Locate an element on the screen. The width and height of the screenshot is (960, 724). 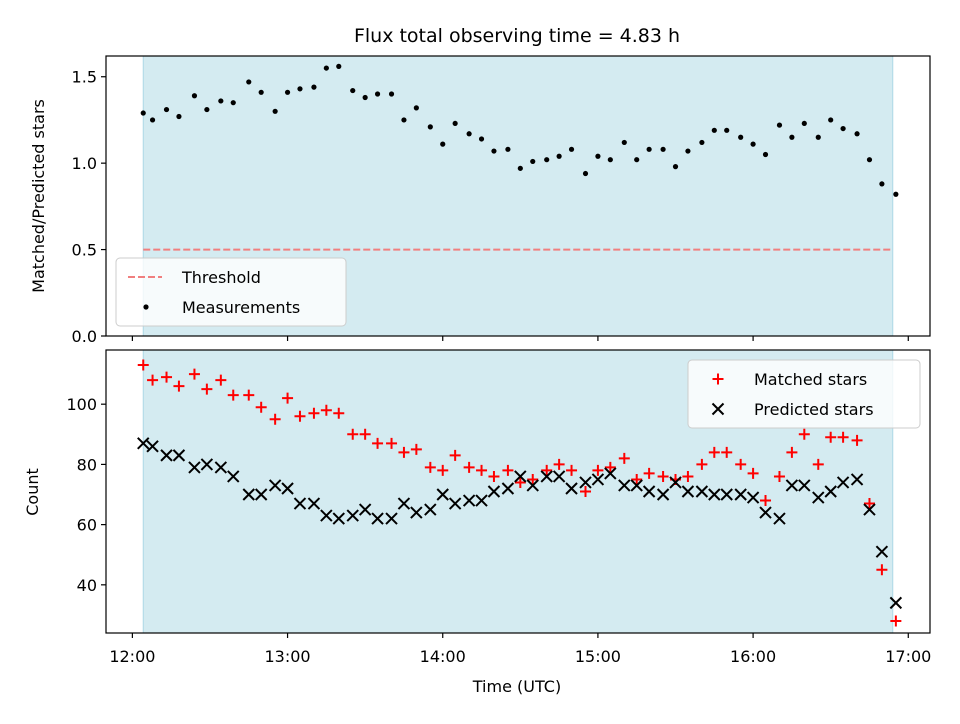
bottom-y-tick-label: 40 is located at coordinates (87, 585).